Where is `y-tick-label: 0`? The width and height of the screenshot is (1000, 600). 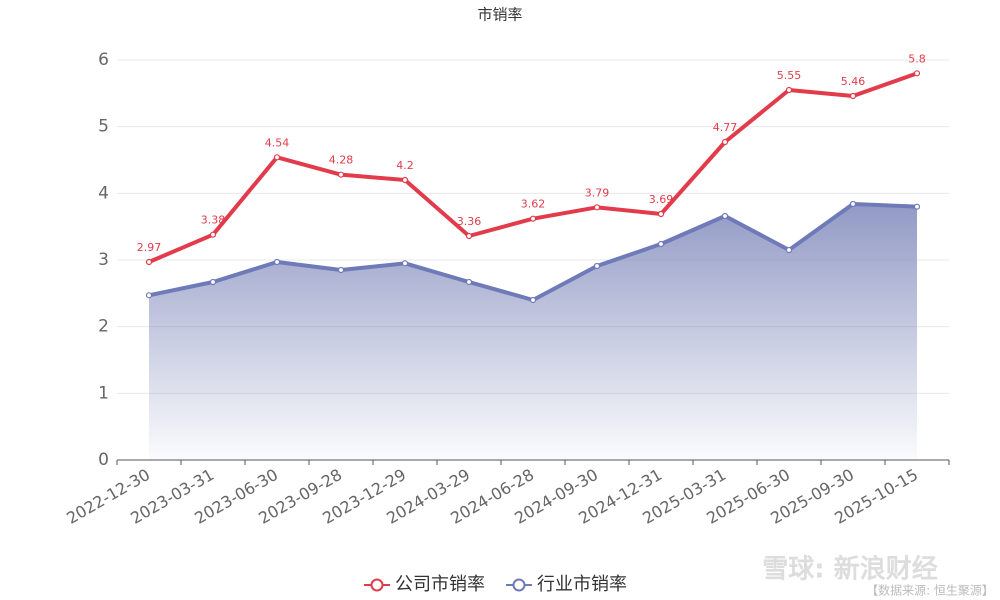 y-tick-label: 0 is located at coordinates (103, 460).